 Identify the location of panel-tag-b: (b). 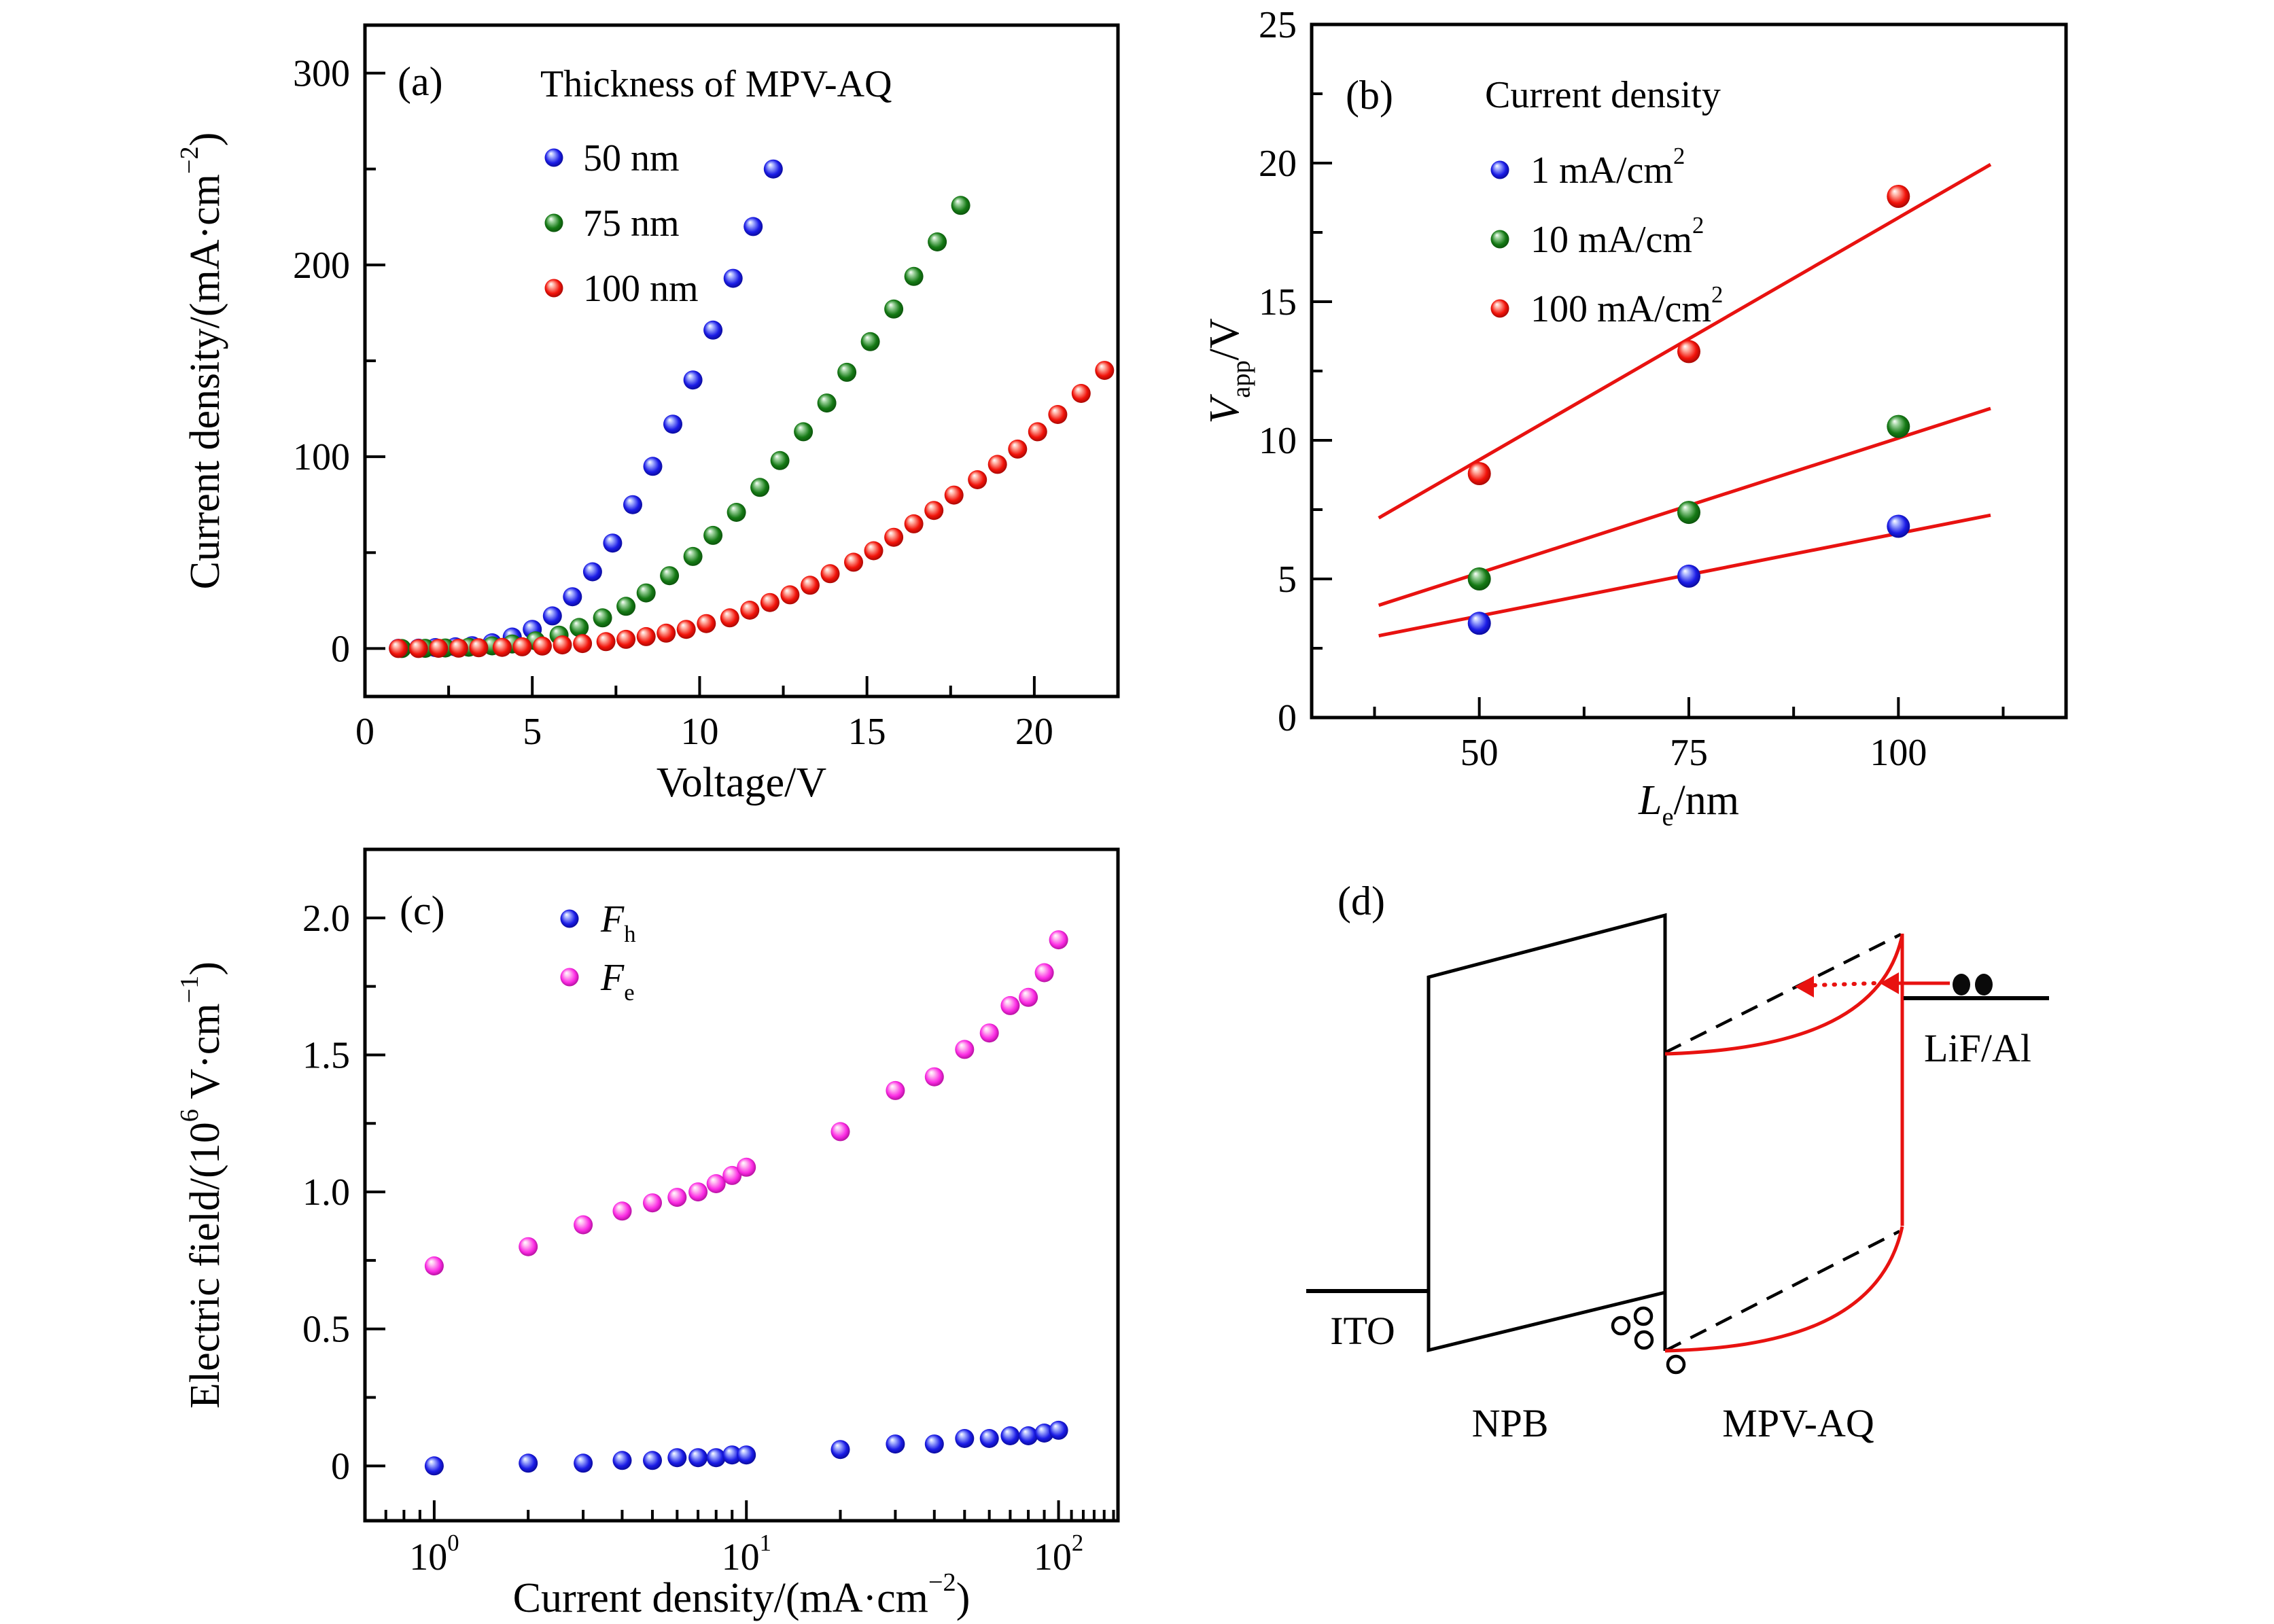
(1369, 96).